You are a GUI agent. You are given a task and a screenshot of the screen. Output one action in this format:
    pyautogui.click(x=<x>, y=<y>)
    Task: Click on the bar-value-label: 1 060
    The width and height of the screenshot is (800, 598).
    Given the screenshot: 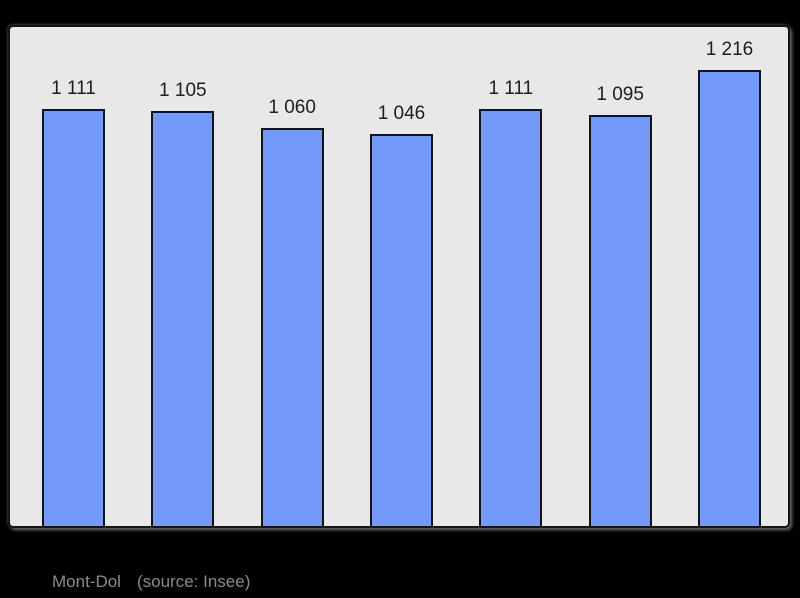 What is the action you would take?
    pyautogui.click(x=292, y=107)
    